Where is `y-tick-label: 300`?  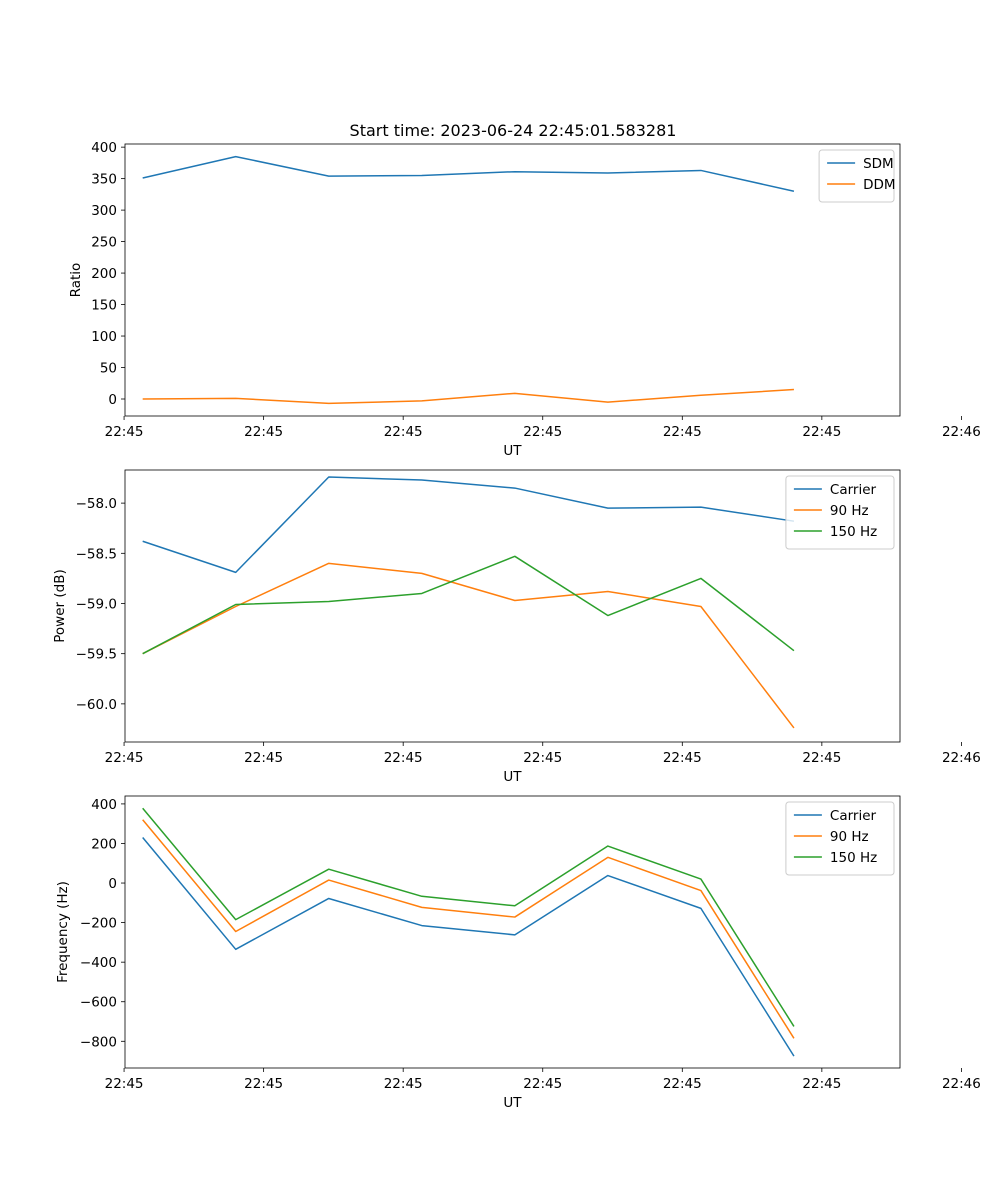 y-tick-label: 300 is located at coordinates (104, 211).